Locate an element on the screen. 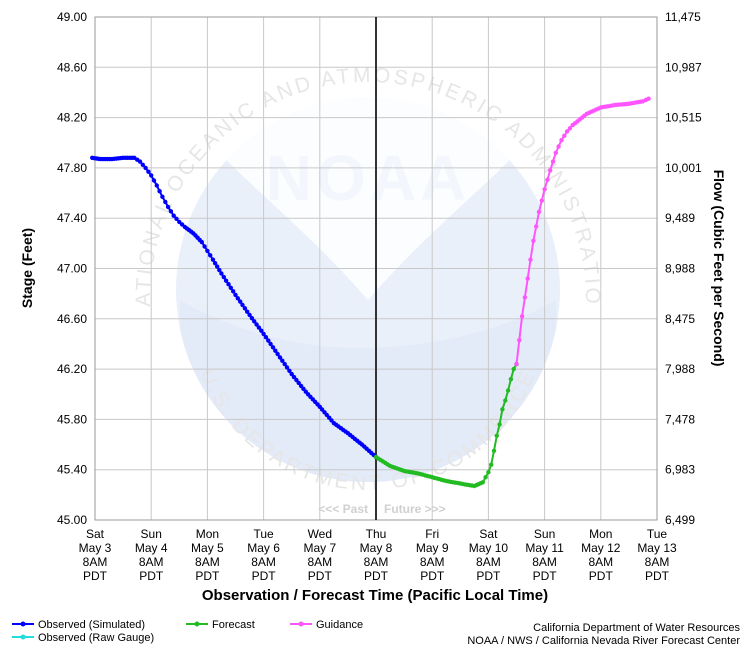  x-tick-label: Mon May 12 8AM PDT is located at coordinates (601, 555).